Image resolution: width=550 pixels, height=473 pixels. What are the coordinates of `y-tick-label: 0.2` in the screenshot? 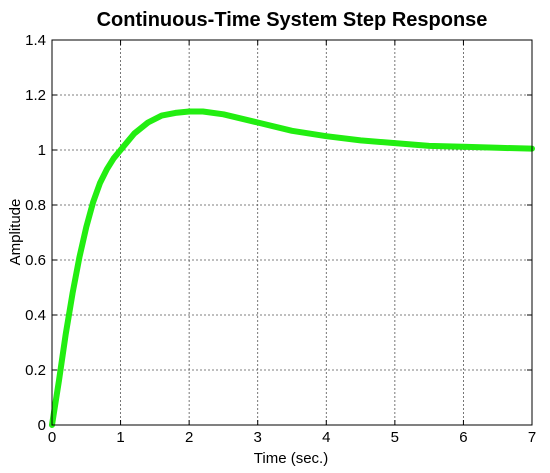 It's located at (35, 370).